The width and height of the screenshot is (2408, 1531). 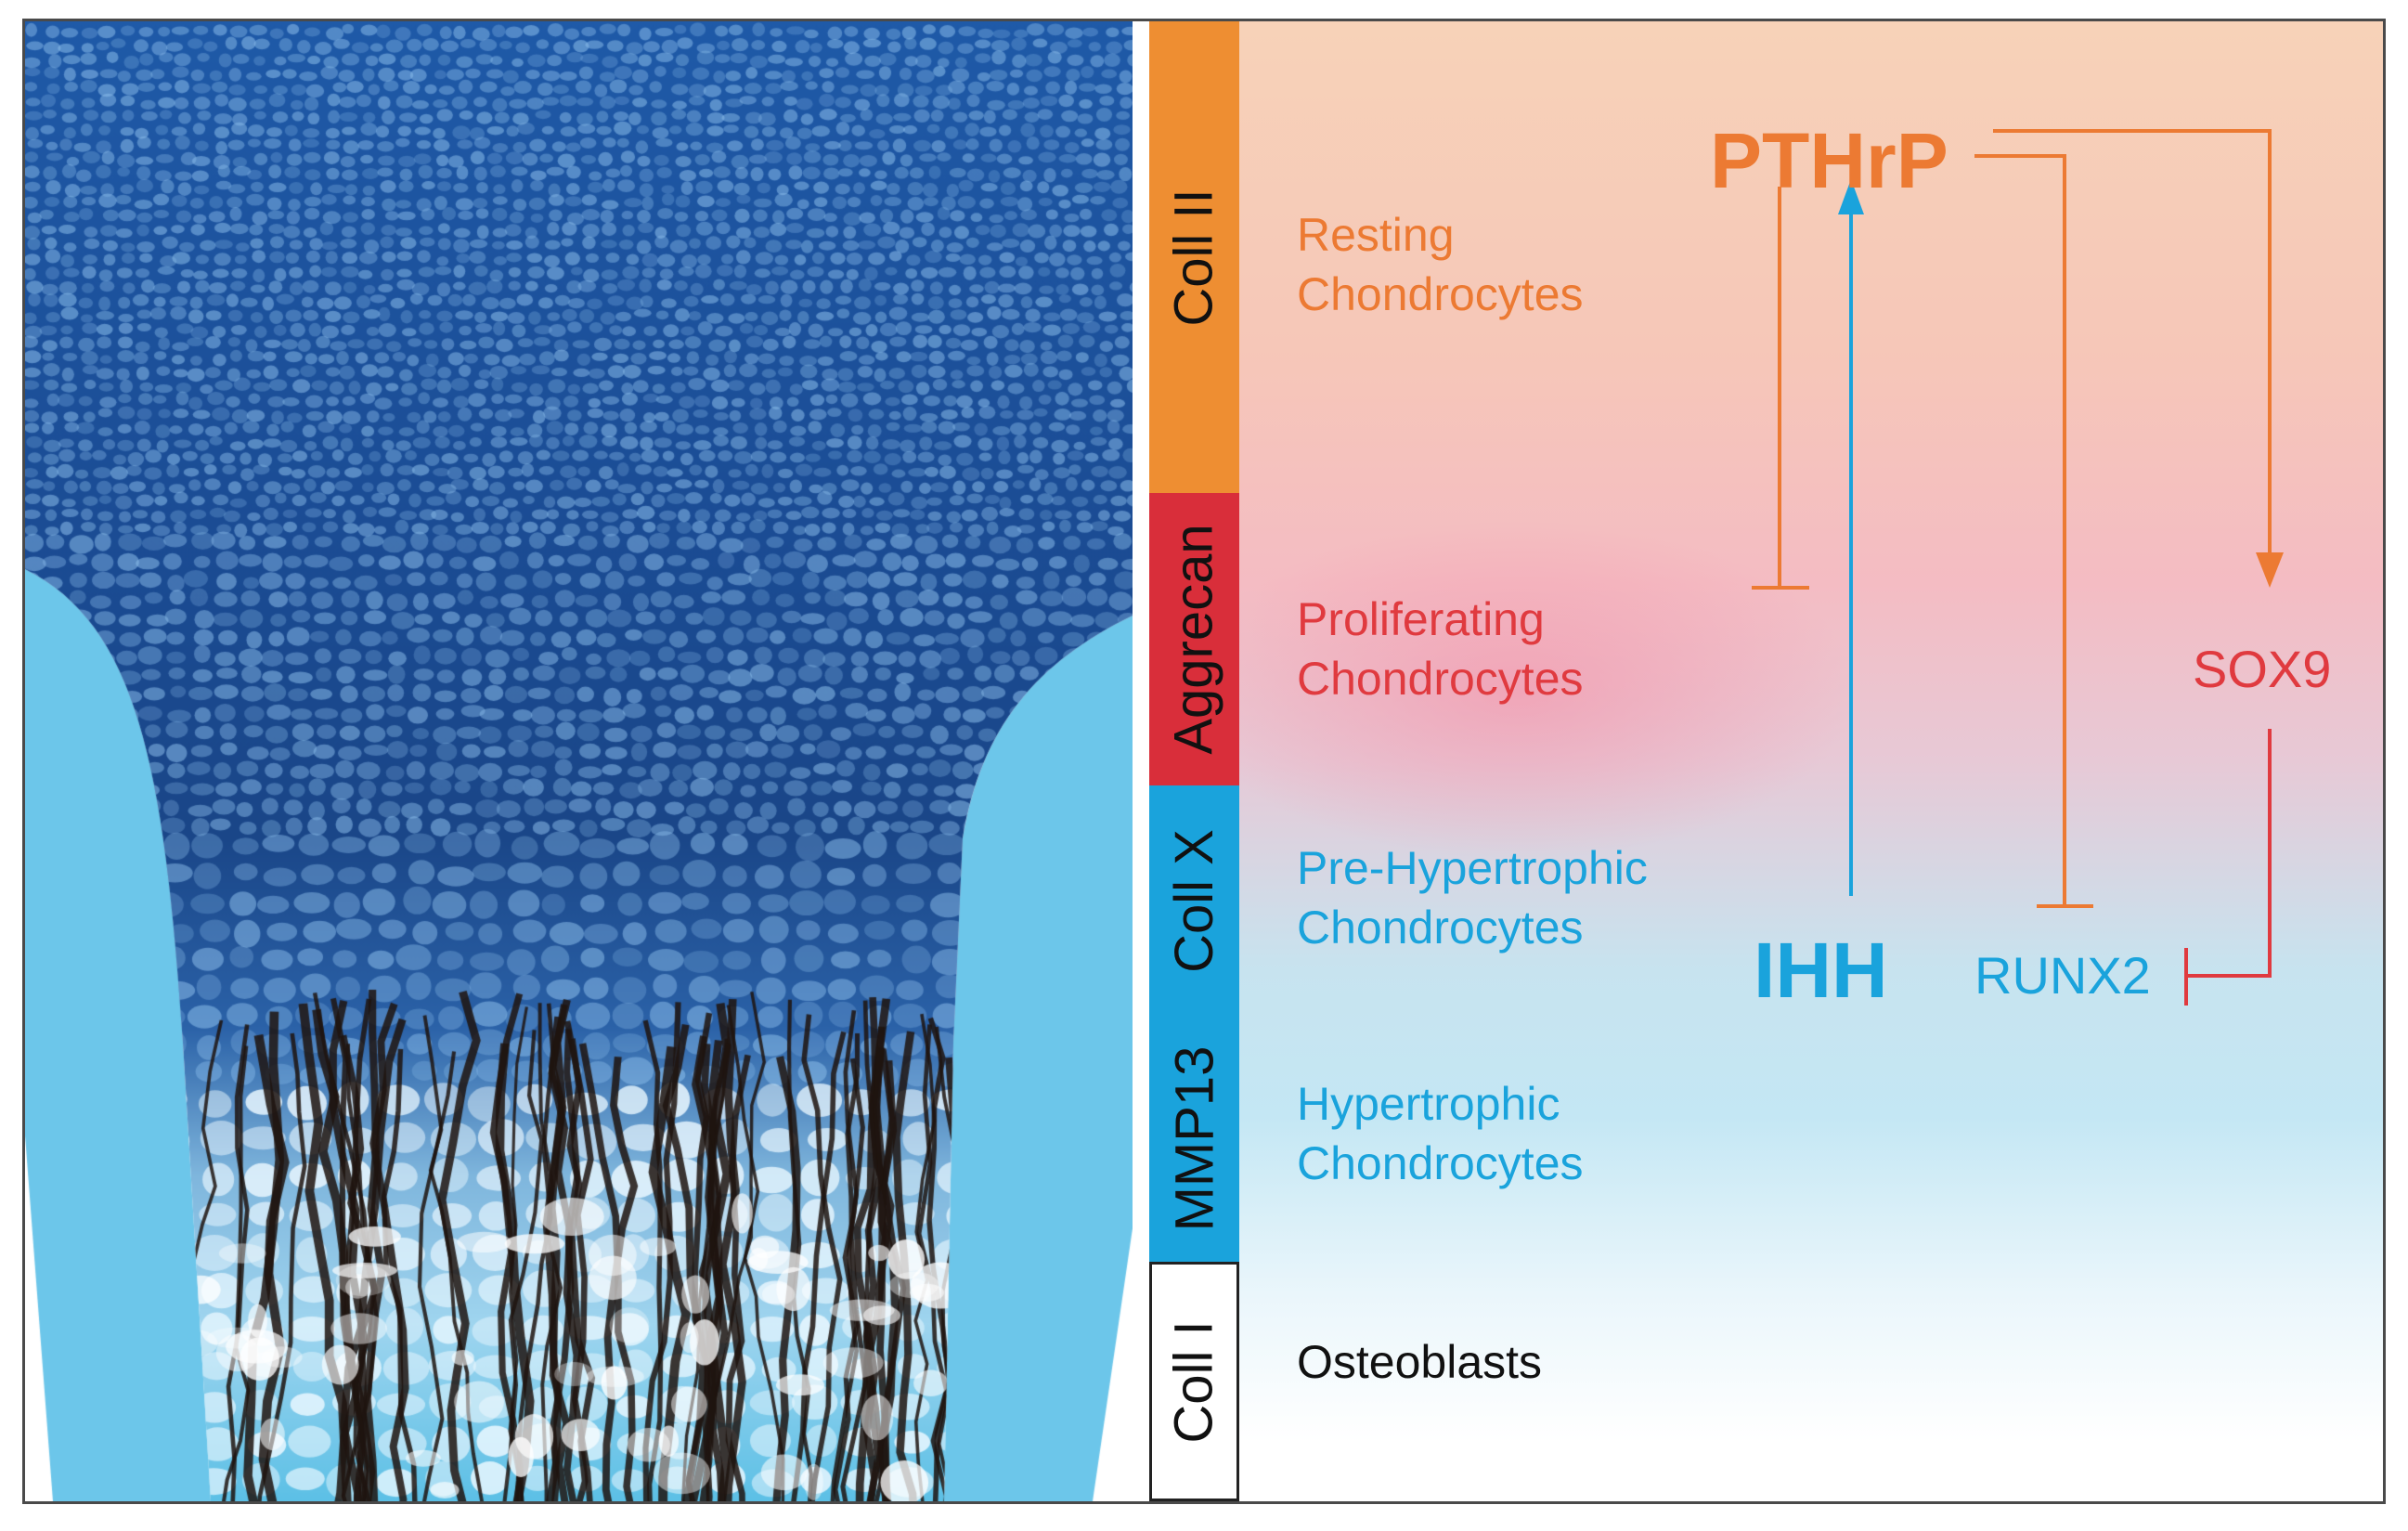 What do you see at coordinates (1440, 1133) in the screenshot?
I see `zone-label-hypertrophic: Hypertrophic Chondrocytes` at bounding box center [1440, 1133].